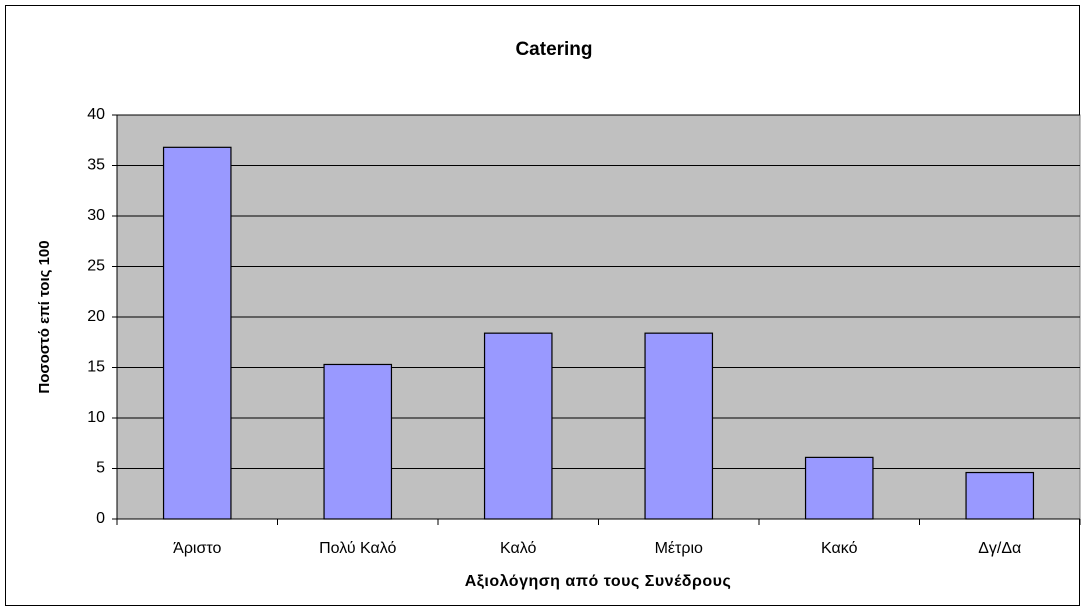 Image resolution: width=1086 pixels, height=612 pixels. What do you see at coordinates (96, 367) in the screenshot?
I see `y-tick-label: 15` at bounding box center [96, 367].